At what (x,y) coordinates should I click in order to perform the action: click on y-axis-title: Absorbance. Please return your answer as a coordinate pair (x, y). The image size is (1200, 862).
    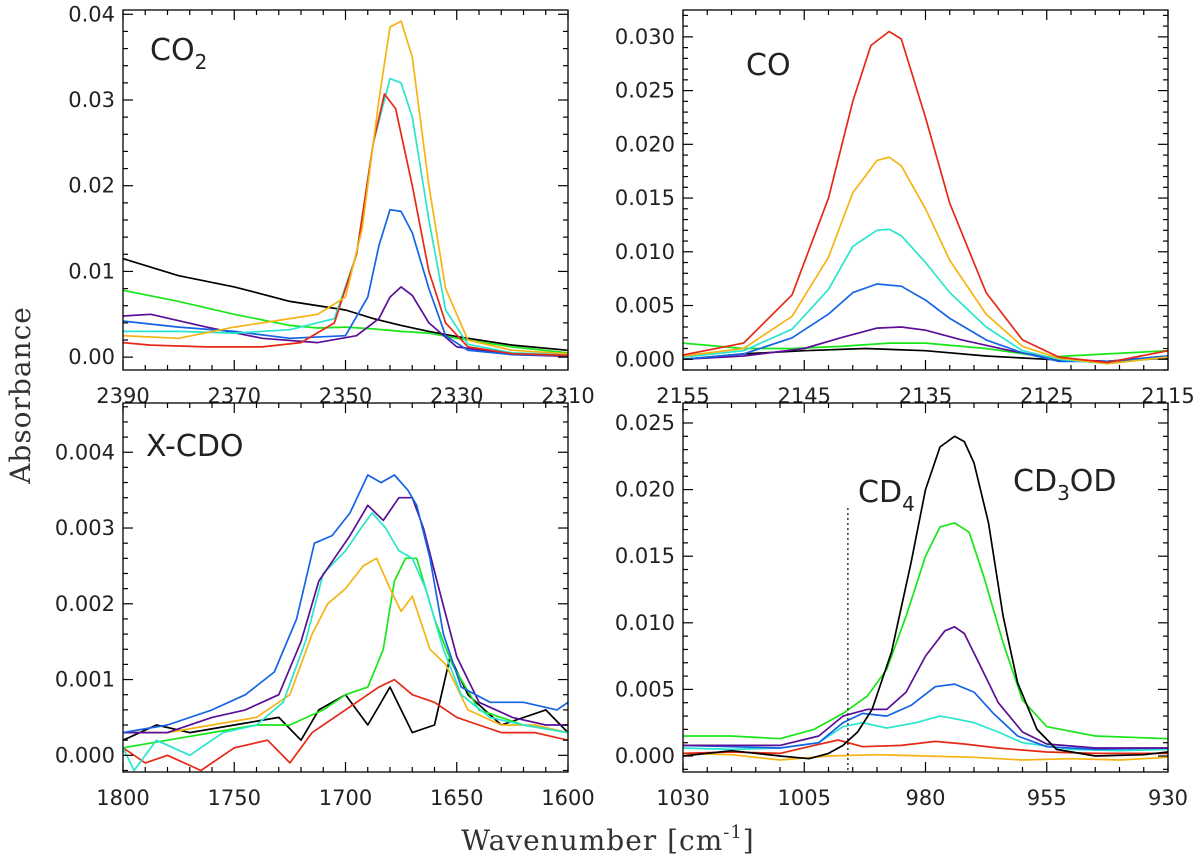
    Looking at the image, I should click on (20, 395).